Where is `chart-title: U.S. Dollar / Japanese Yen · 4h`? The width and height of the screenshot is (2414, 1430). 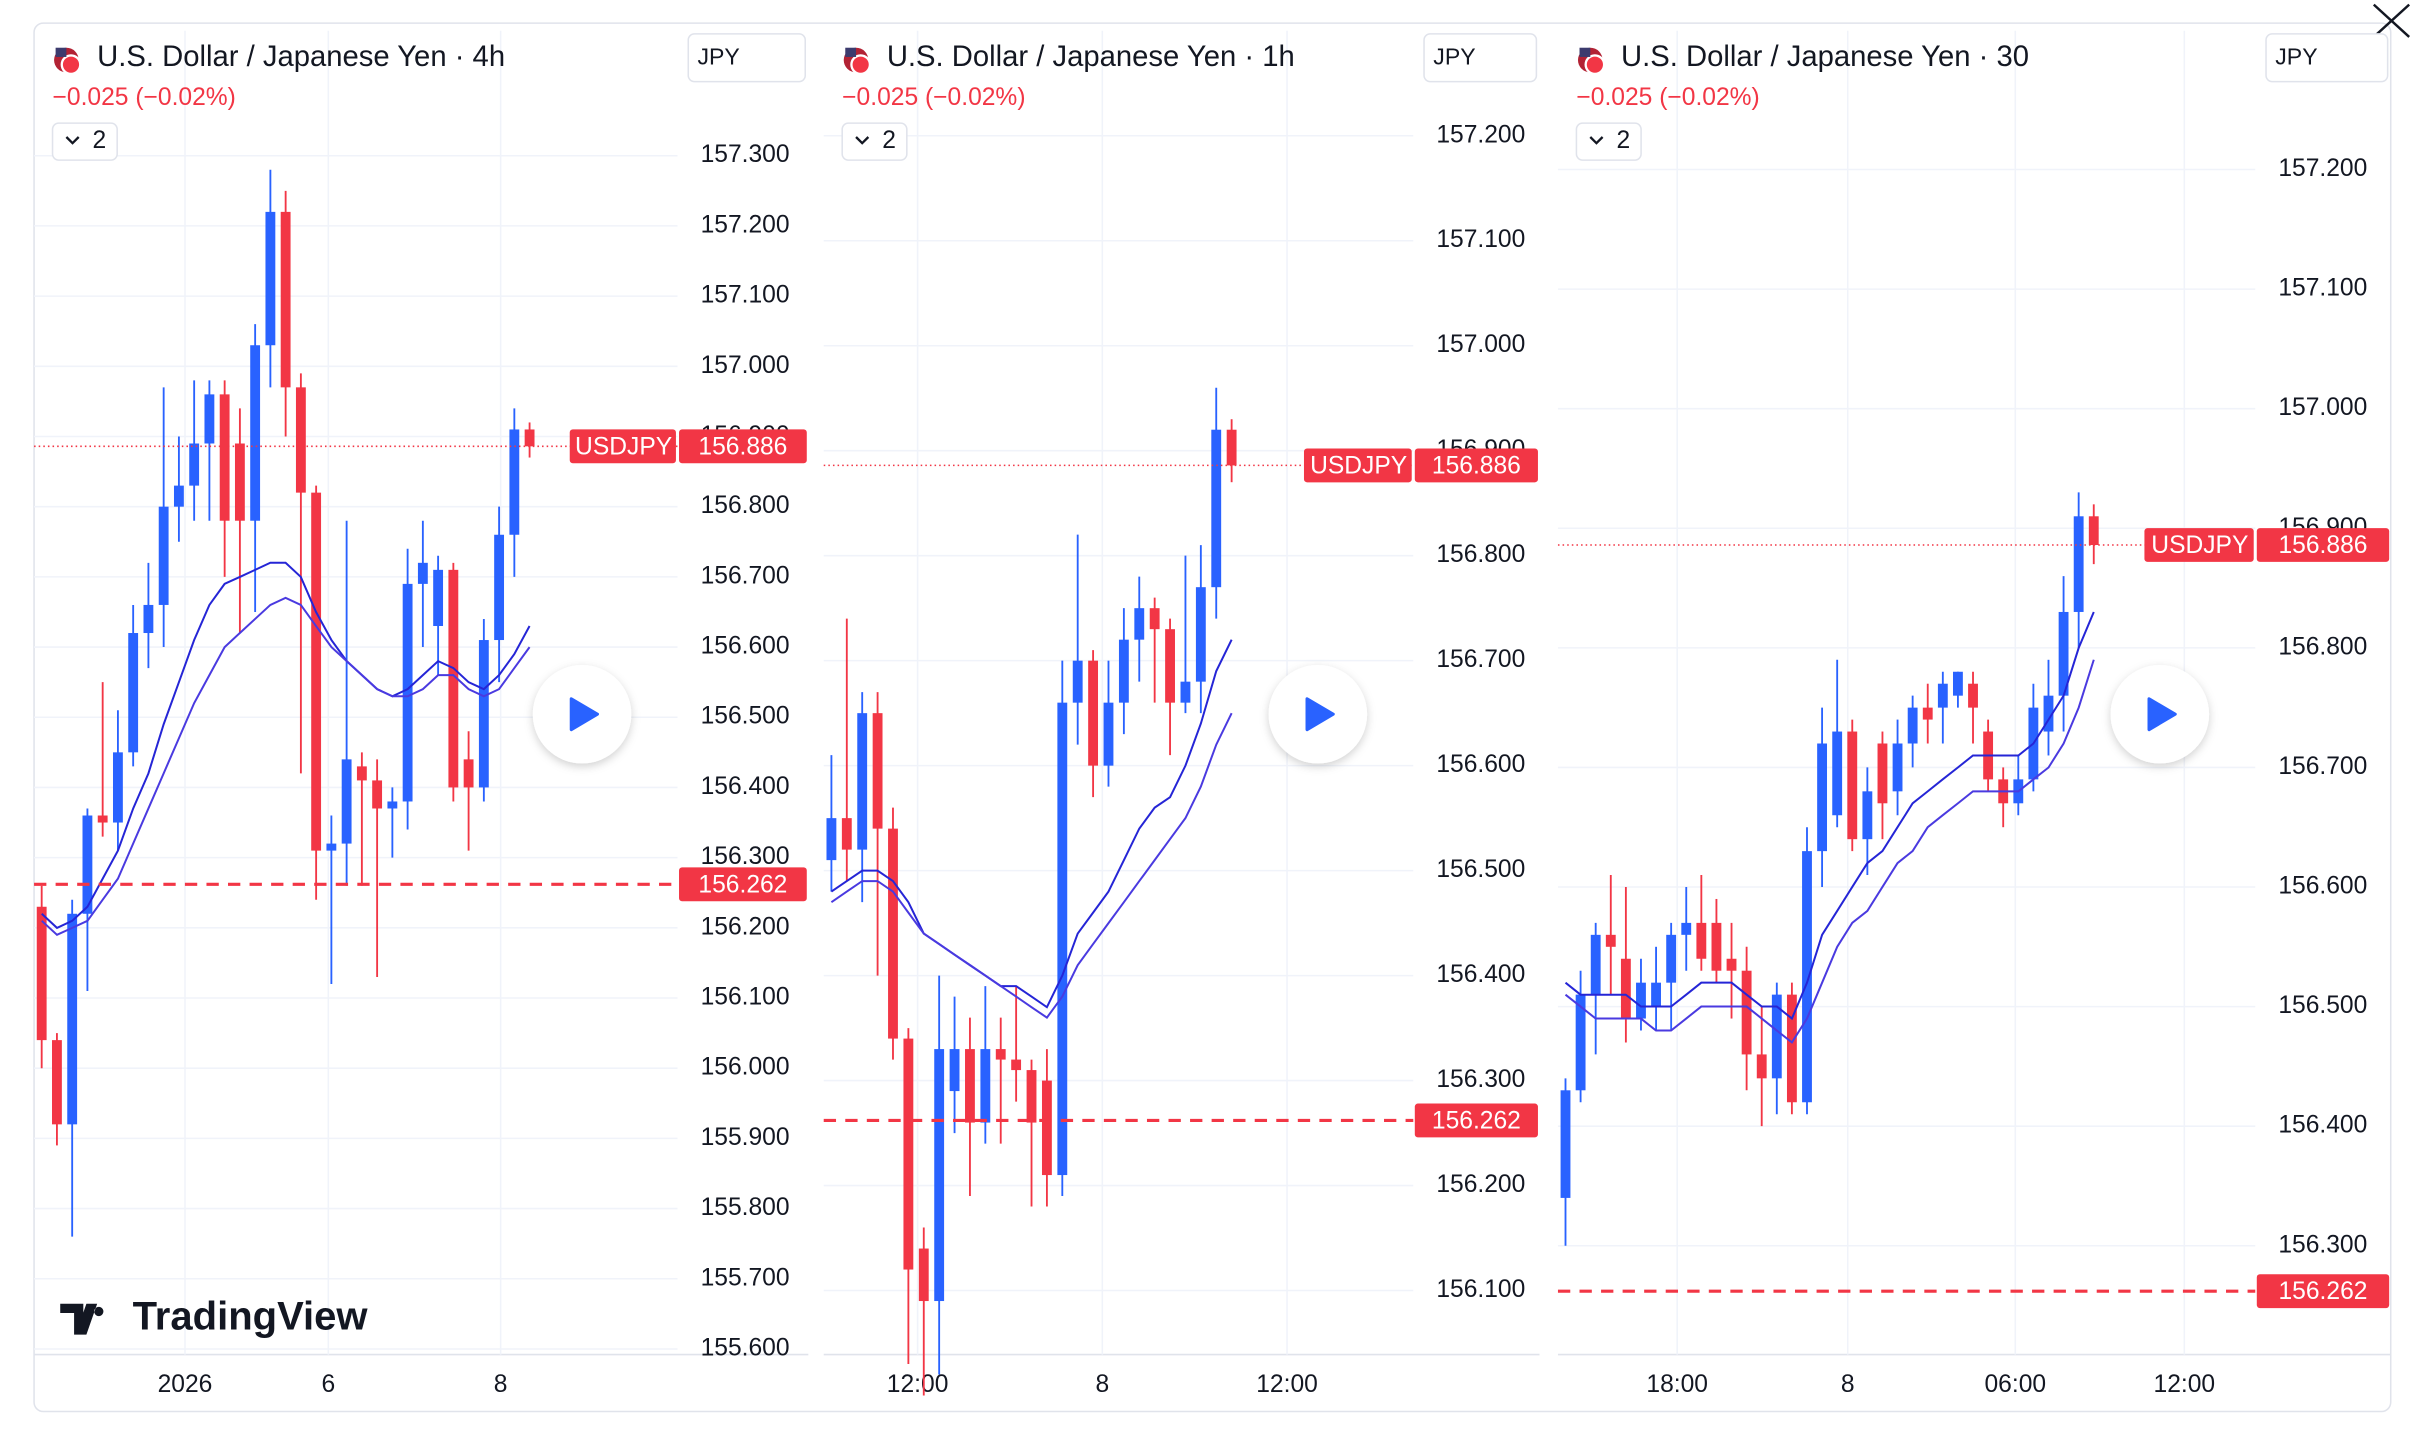
chart-title: U.S. Dollar / Japanese Yen · 4h is located at coordinates (301, 57).